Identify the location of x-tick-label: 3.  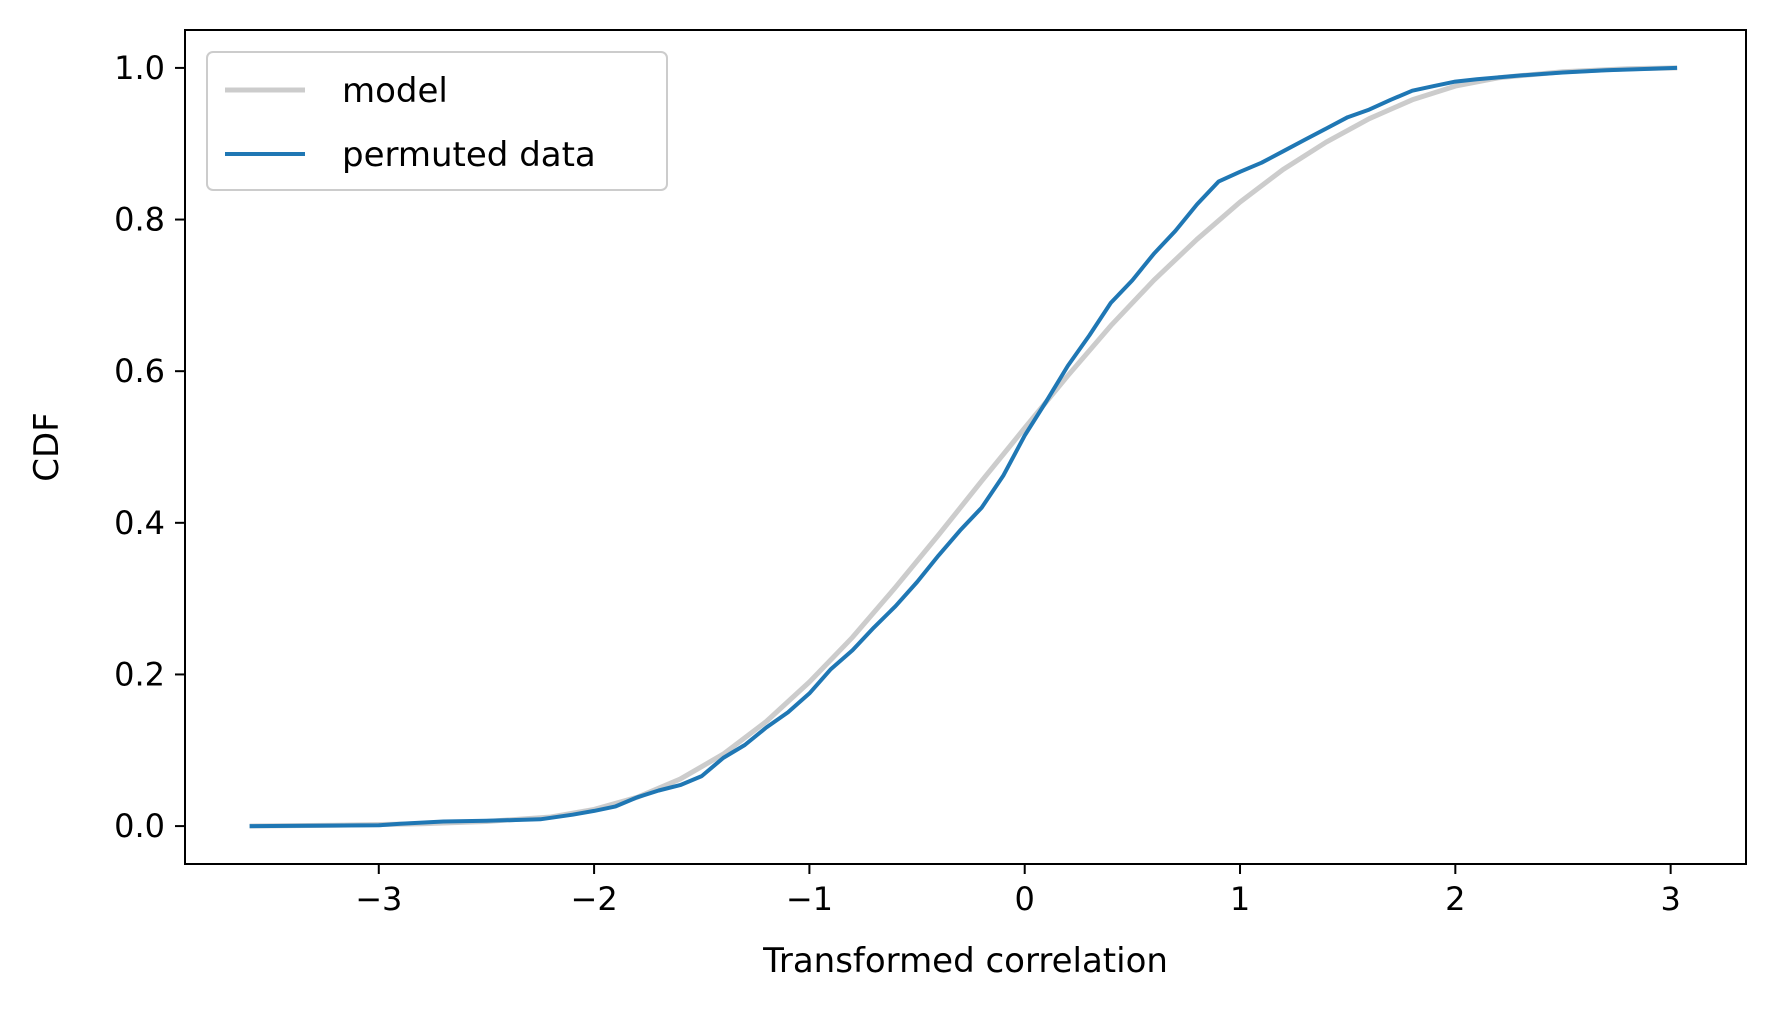
(1670, 899).